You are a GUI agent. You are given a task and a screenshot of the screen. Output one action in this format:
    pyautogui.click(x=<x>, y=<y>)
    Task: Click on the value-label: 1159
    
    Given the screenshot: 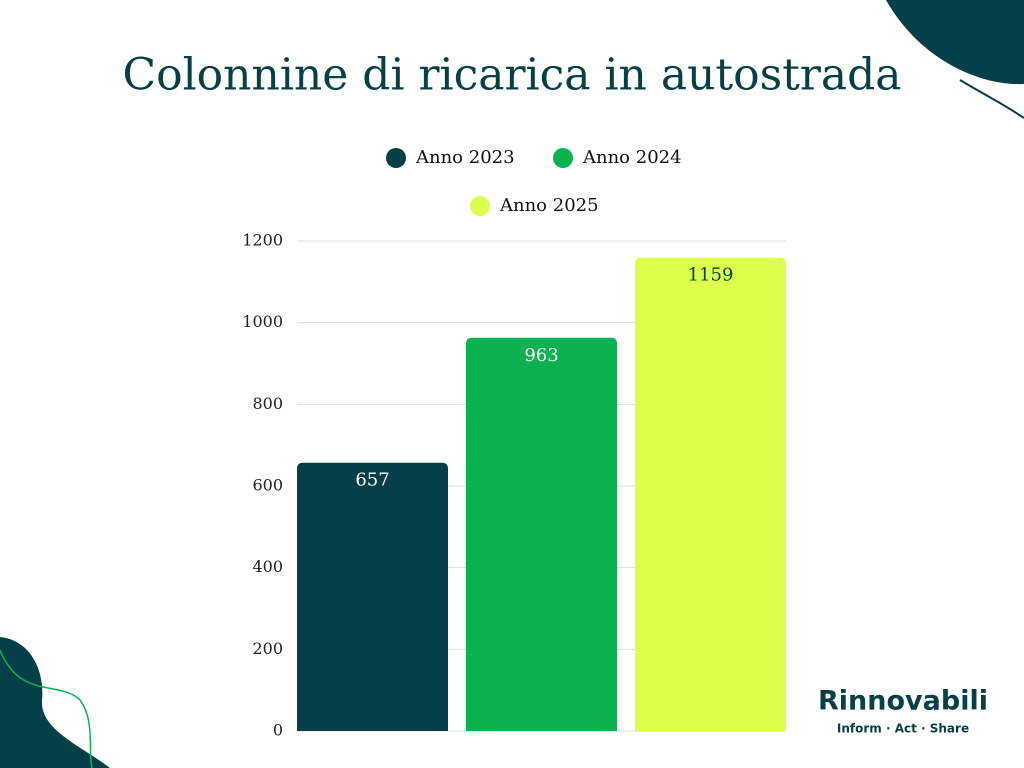 What is the action you would take?
    pyautogui.click(x=711, y=275)
    